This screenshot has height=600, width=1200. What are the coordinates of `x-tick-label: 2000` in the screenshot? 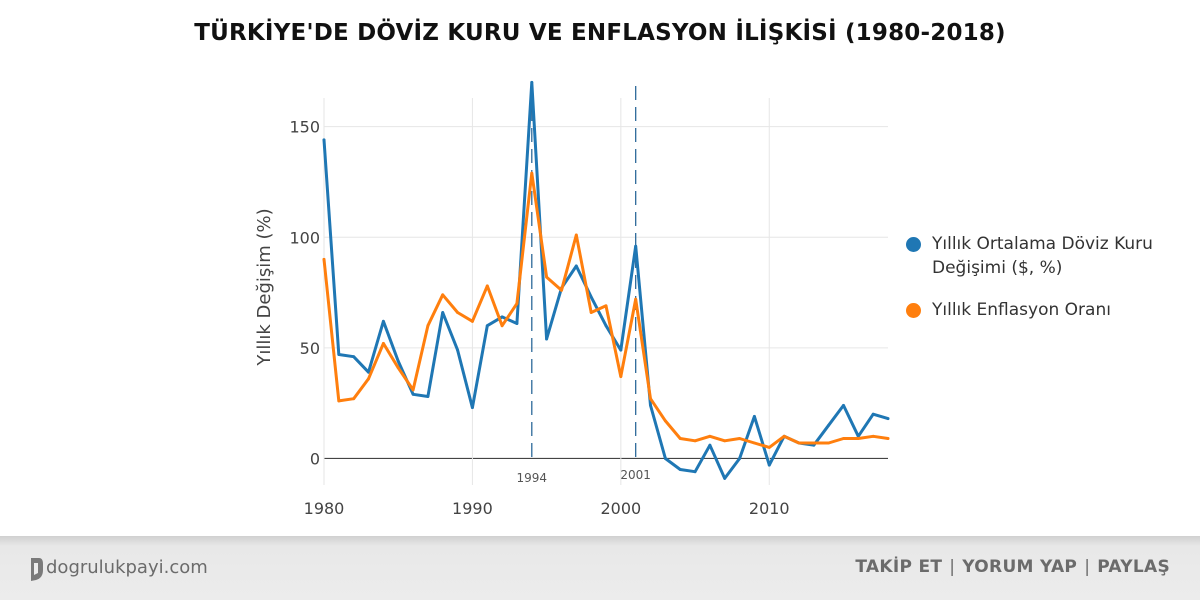 It's located at (620, 508).